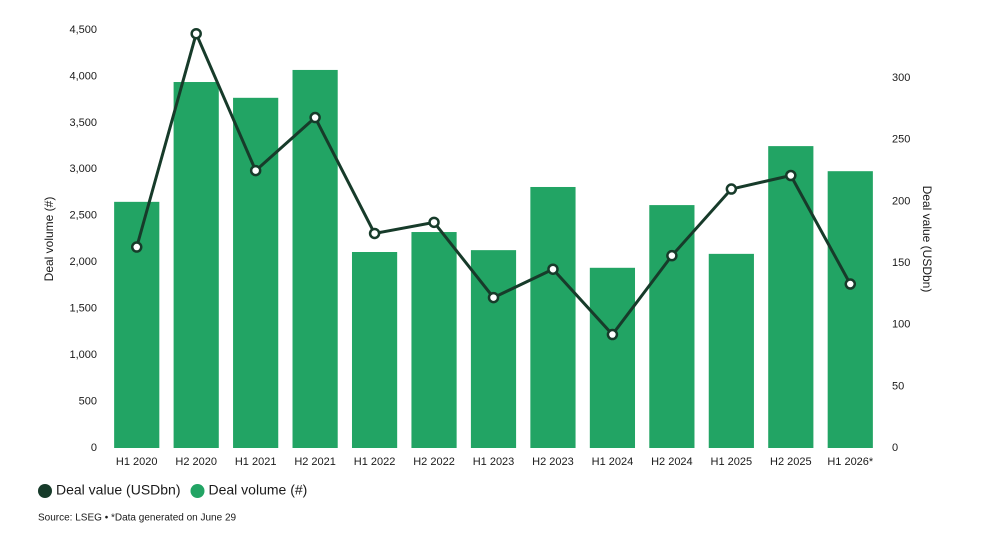 The height and width of the screenshot is (533, 1000). Describe the element at coordinates (49, 239) in the screenshot. I see `y-axis-title: Deal volume (#)` at that location.